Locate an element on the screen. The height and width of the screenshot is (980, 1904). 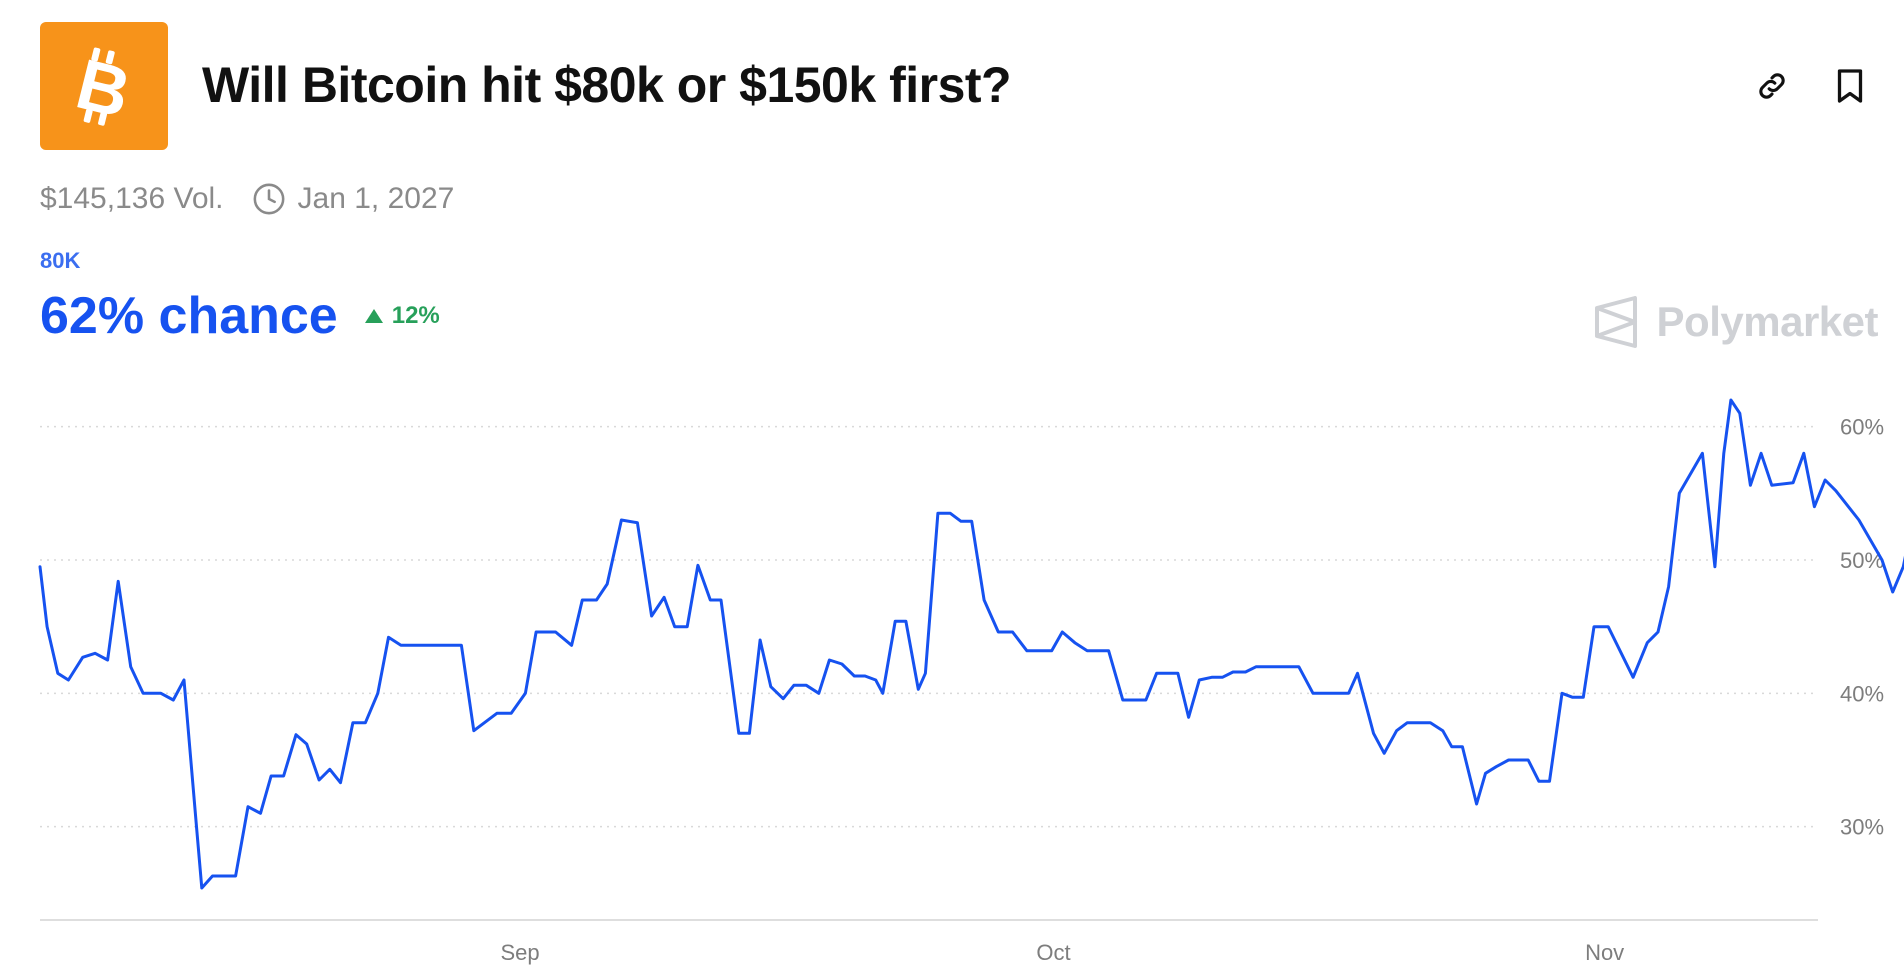
x-tick-label: Oct is located at coordinates (1053, 952).